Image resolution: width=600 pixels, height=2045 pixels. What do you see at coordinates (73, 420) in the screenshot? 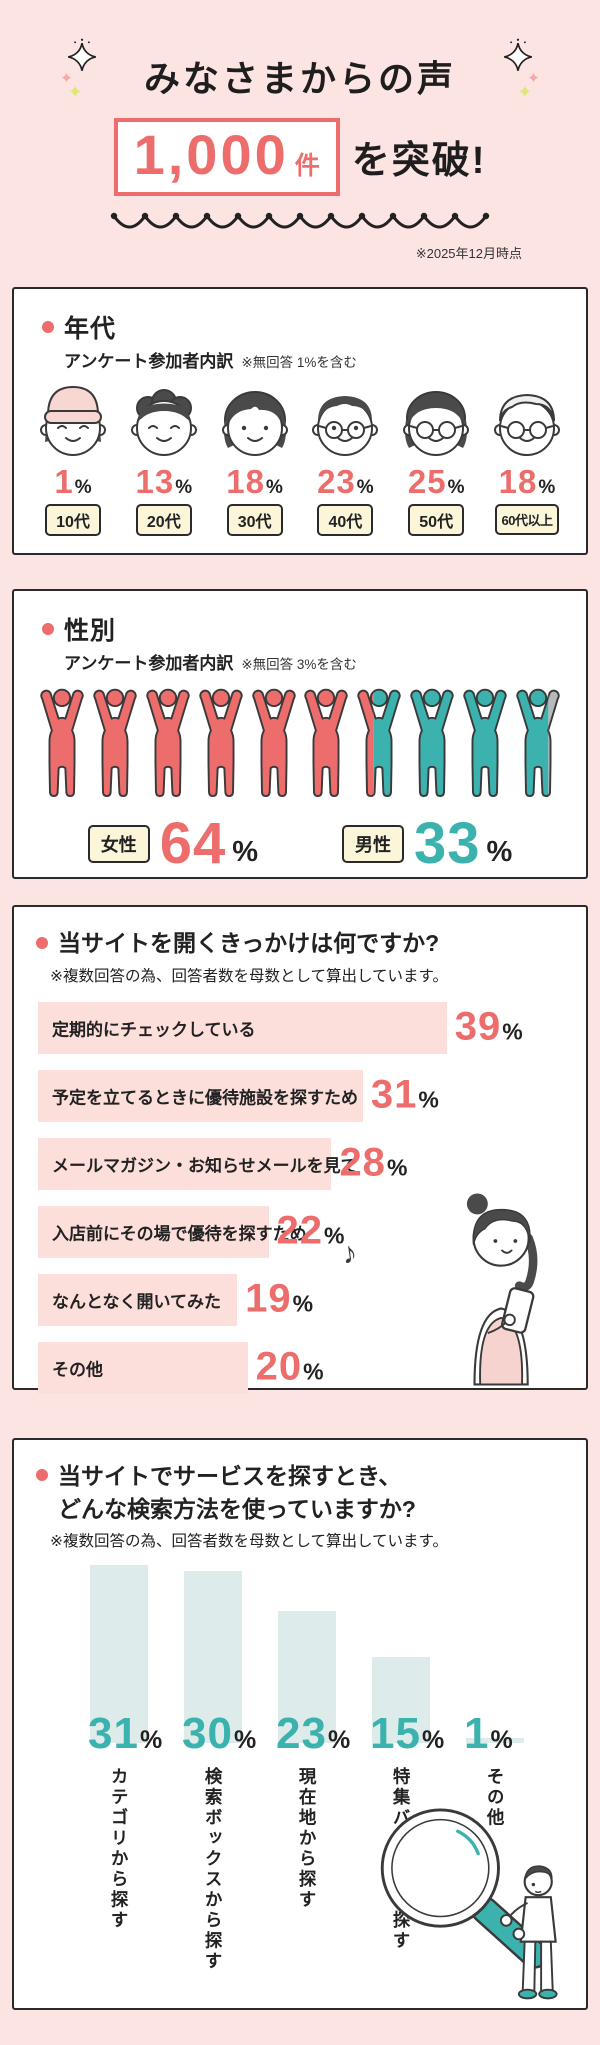
I see `teen-beanie-icon` at bounding box center [73, 420].